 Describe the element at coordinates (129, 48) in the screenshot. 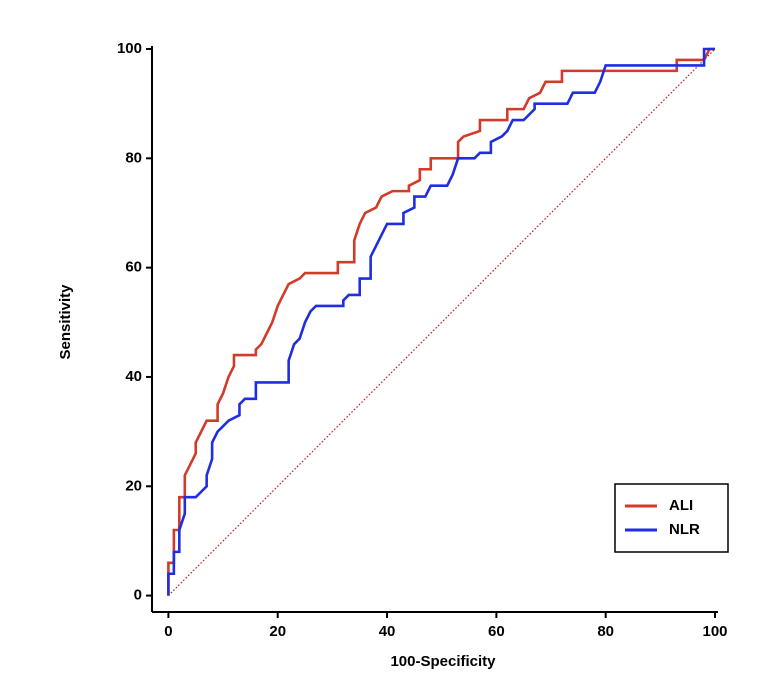

I see `y-tick-label: 100` at that location.